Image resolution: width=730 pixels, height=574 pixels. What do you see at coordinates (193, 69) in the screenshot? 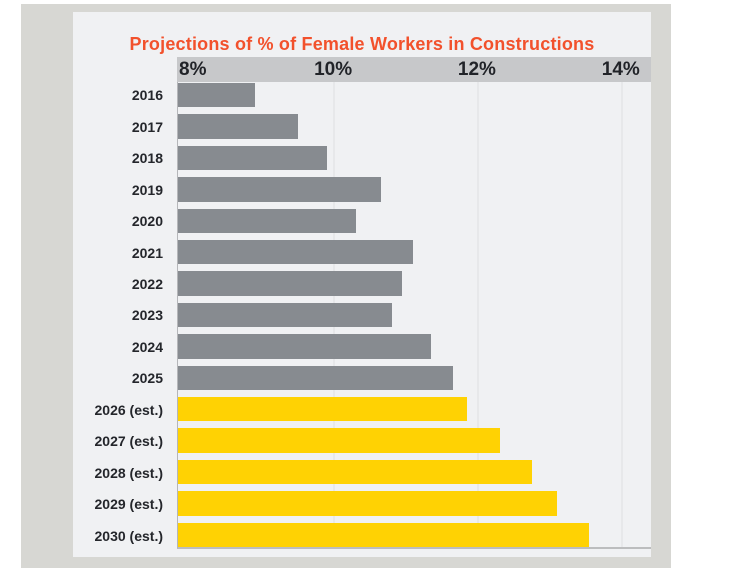
I see `x-tick-label: 8%` at bounding box center [193, 69].